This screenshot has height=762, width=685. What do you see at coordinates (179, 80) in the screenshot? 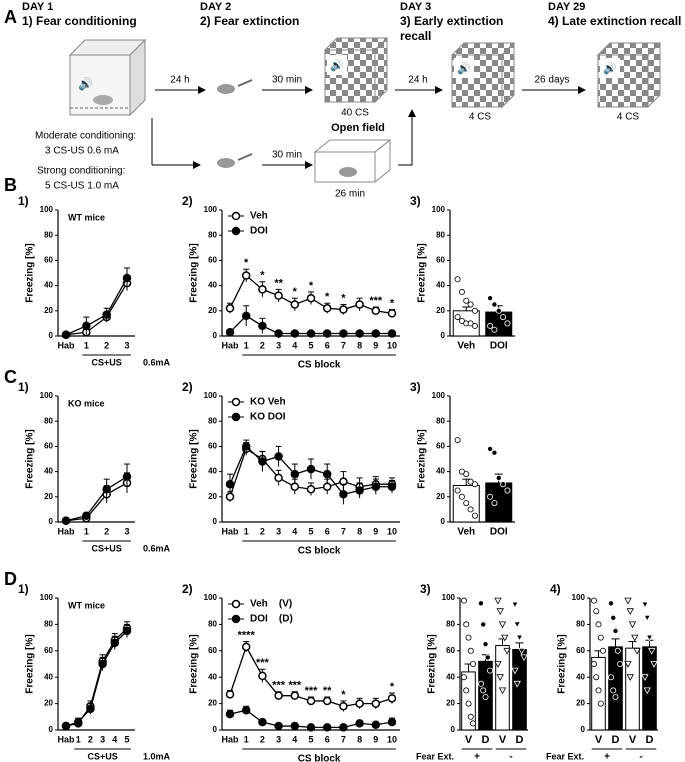
I see `interval-label: 24 h` at bounding box center [179, 80].